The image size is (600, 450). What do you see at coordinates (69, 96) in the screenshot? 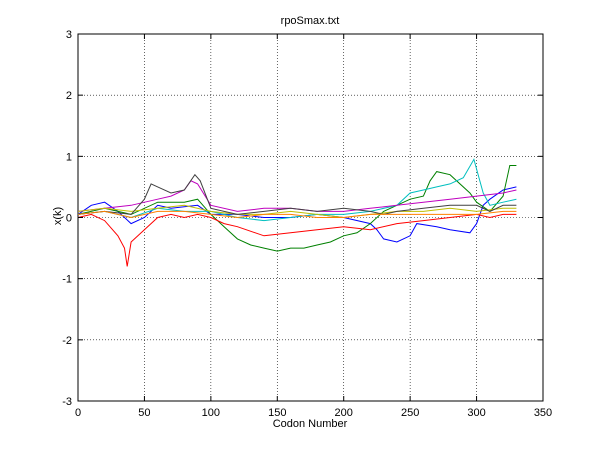
I see `y-tick-label: 2` at bounding box center [69, 96].